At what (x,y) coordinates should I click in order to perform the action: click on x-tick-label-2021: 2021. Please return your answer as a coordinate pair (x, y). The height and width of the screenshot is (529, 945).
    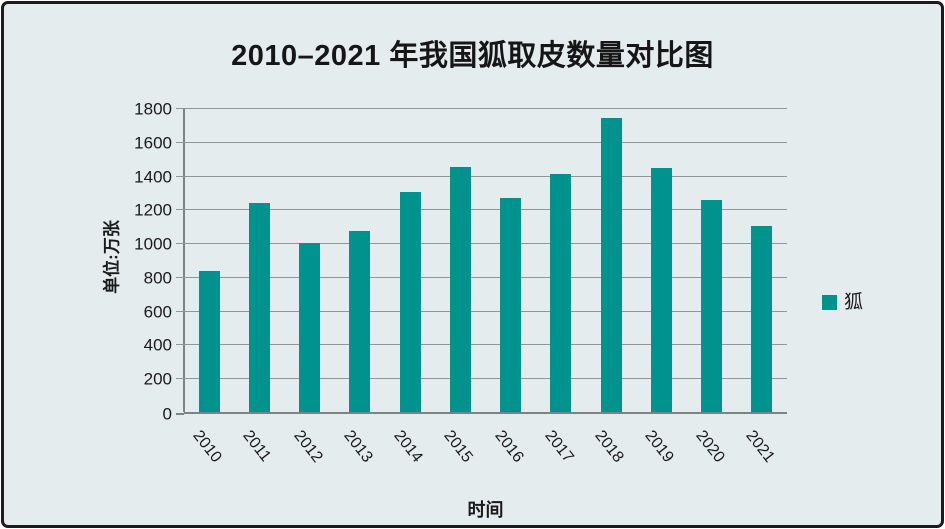
    Looking at the image, I should click on (760, 446).